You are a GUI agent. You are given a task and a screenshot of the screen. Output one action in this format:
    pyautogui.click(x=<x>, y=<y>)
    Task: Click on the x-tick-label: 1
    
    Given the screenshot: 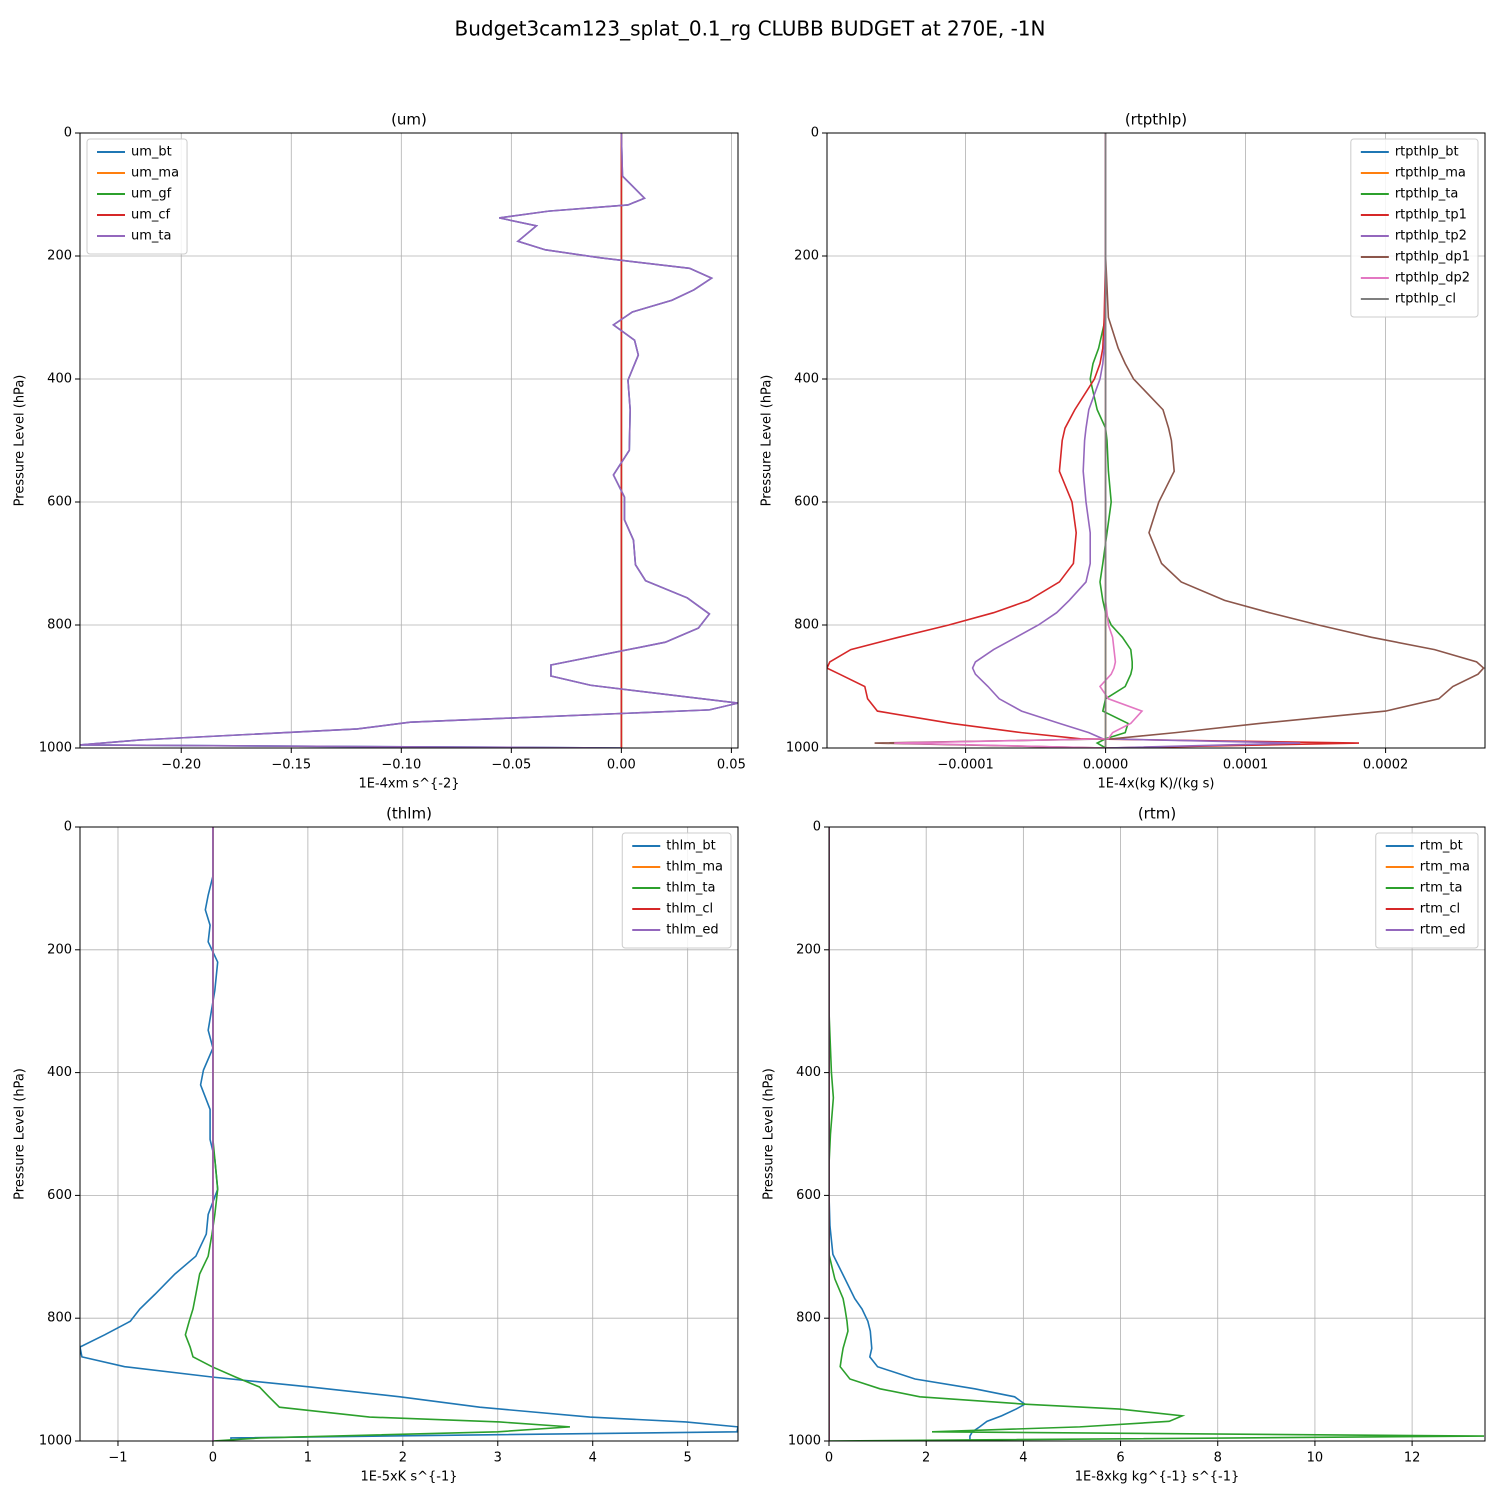 What is the action you would take?
    pyautogui.click(x=308, y=1458)
    